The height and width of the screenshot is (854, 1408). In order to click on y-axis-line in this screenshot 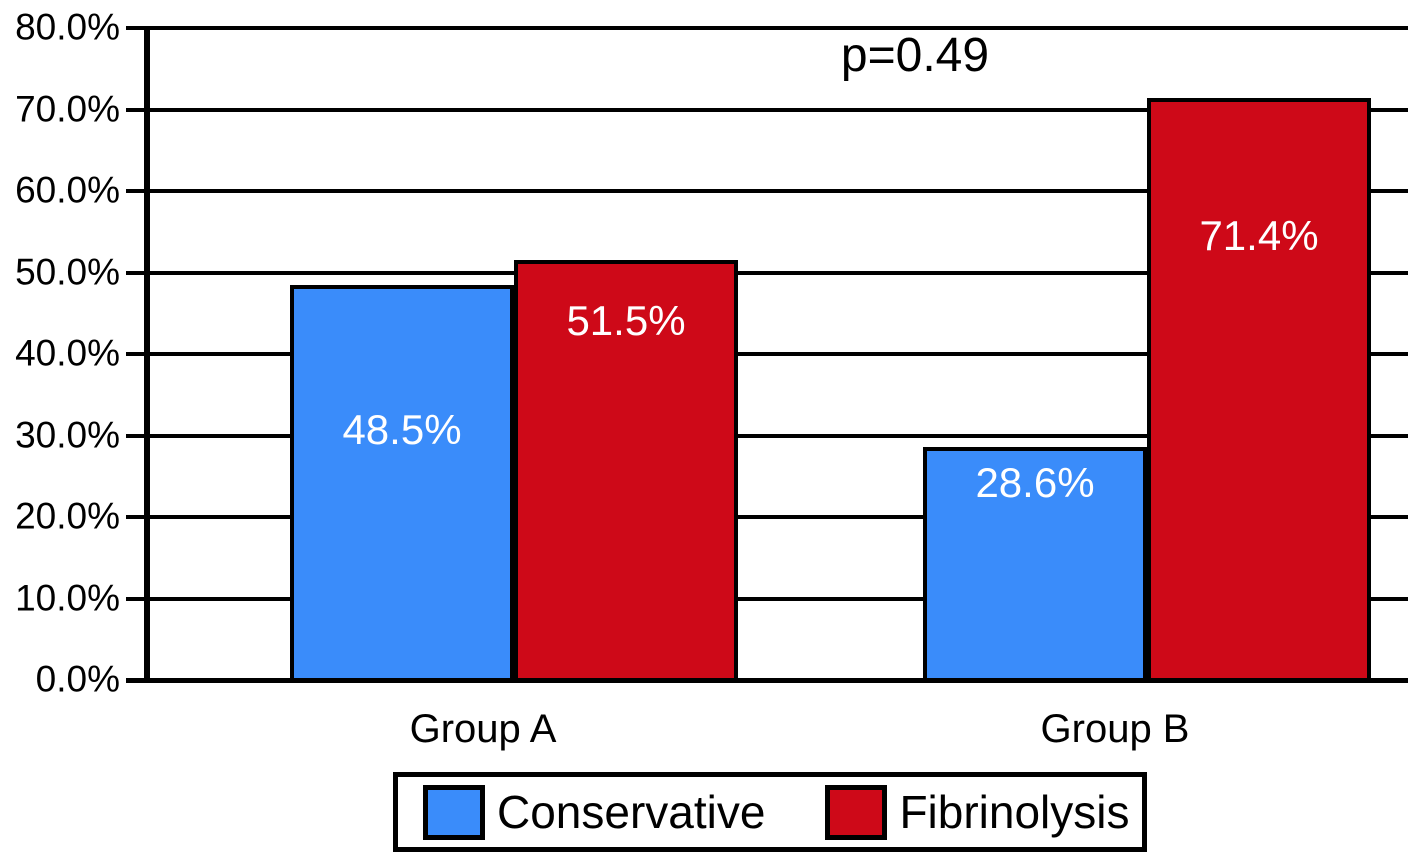, I will do `click(147, 354)`.